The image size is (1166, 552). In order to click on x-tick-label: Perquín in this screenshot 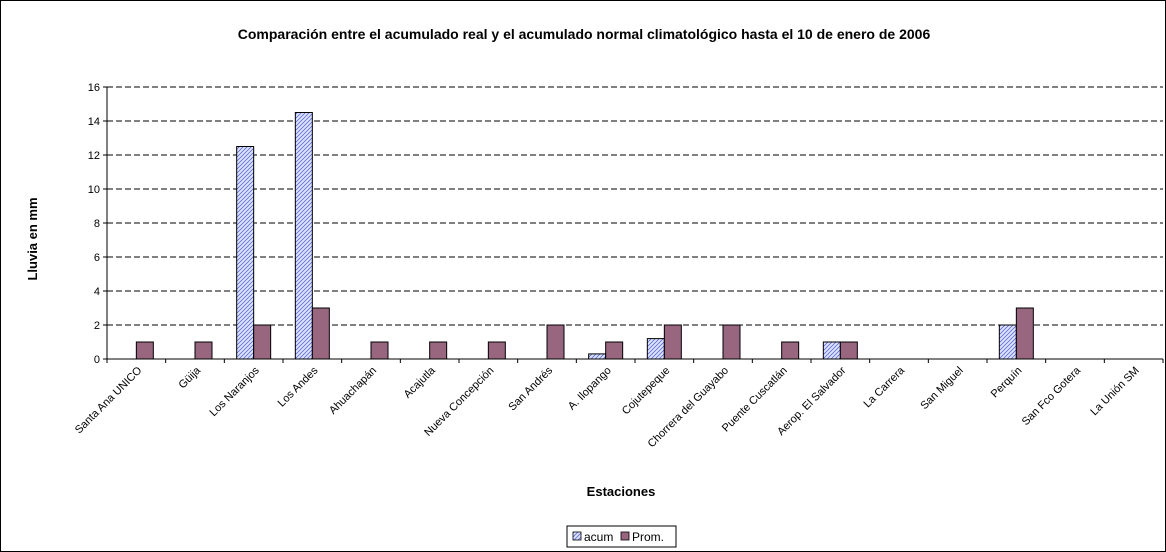, I will do `click(1007, 383)`.